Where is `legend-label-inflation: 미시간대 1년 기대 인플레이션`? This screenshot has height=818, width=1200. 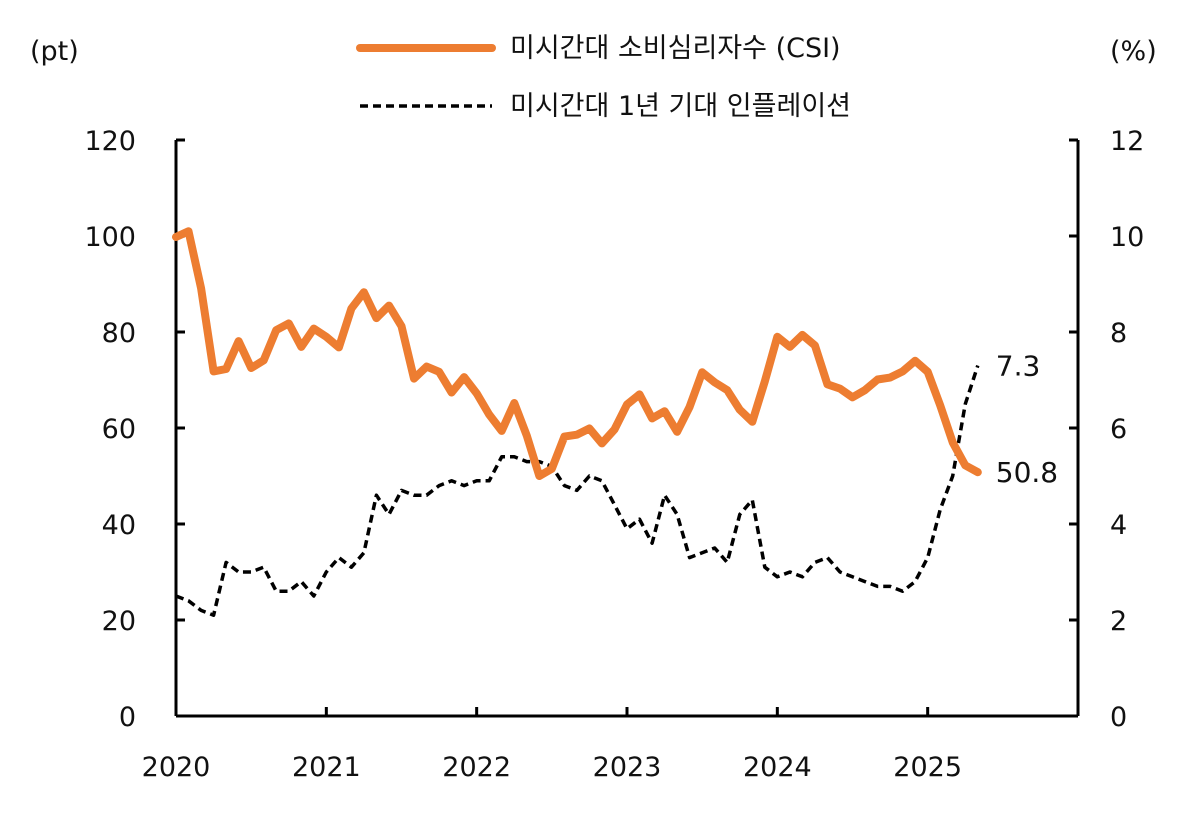
legend-label-inflation: 미시간대 1년 기대 인플레이션 is located at coordinates (680, 106).